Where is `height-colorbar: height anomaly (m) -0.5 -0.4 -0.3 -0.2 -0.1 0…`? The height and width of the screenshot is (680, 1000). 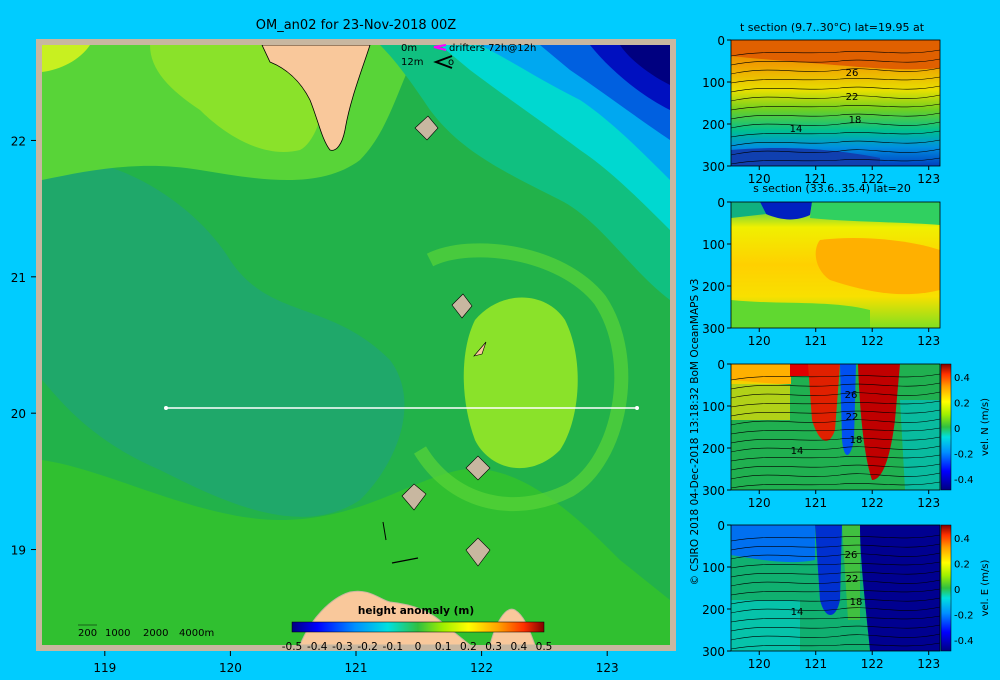
height-colorbar: height anomaly (m) -0.5 -0.4 -0.3 -0.2 -0.1 0… is located at coordinates (417, 629).